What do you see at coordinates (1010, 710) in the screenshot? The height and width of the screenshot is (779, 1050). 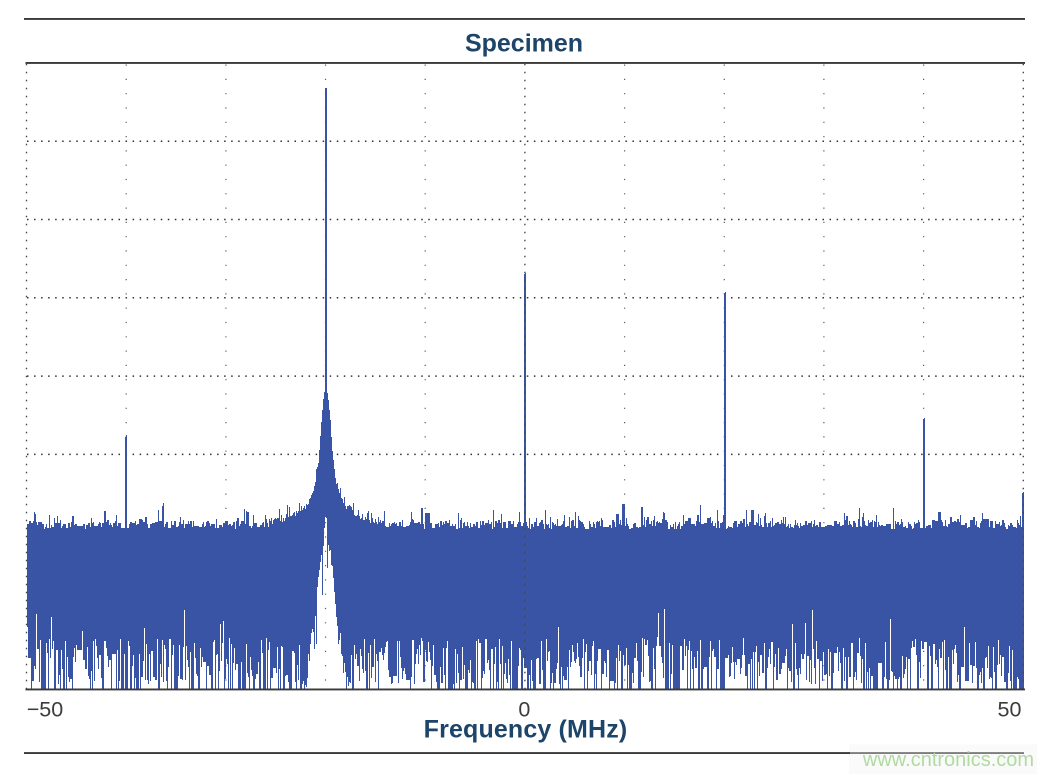 I see `svg-text: 50` at bounding box center [1010, 710].